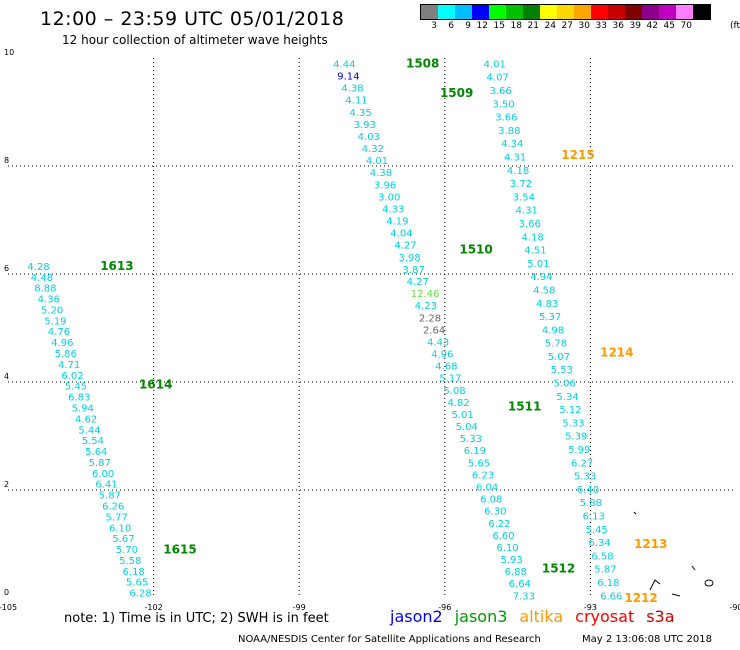 This screenshot has width=740, height=650. Describe the element at coordinates (475, 451) in the screenshot. I see `wave-height-label: 6.19` at that location.